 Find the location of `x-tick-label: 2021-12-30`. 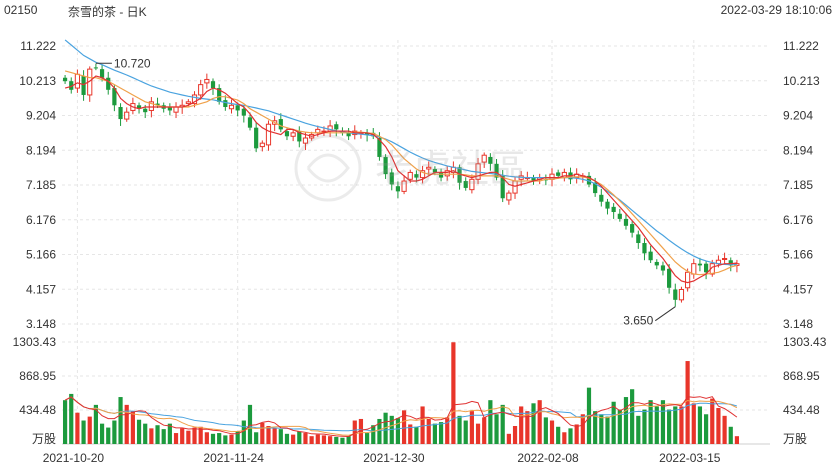

x-tick-label: 2021-12-30 is located at coordinates (394, 458).